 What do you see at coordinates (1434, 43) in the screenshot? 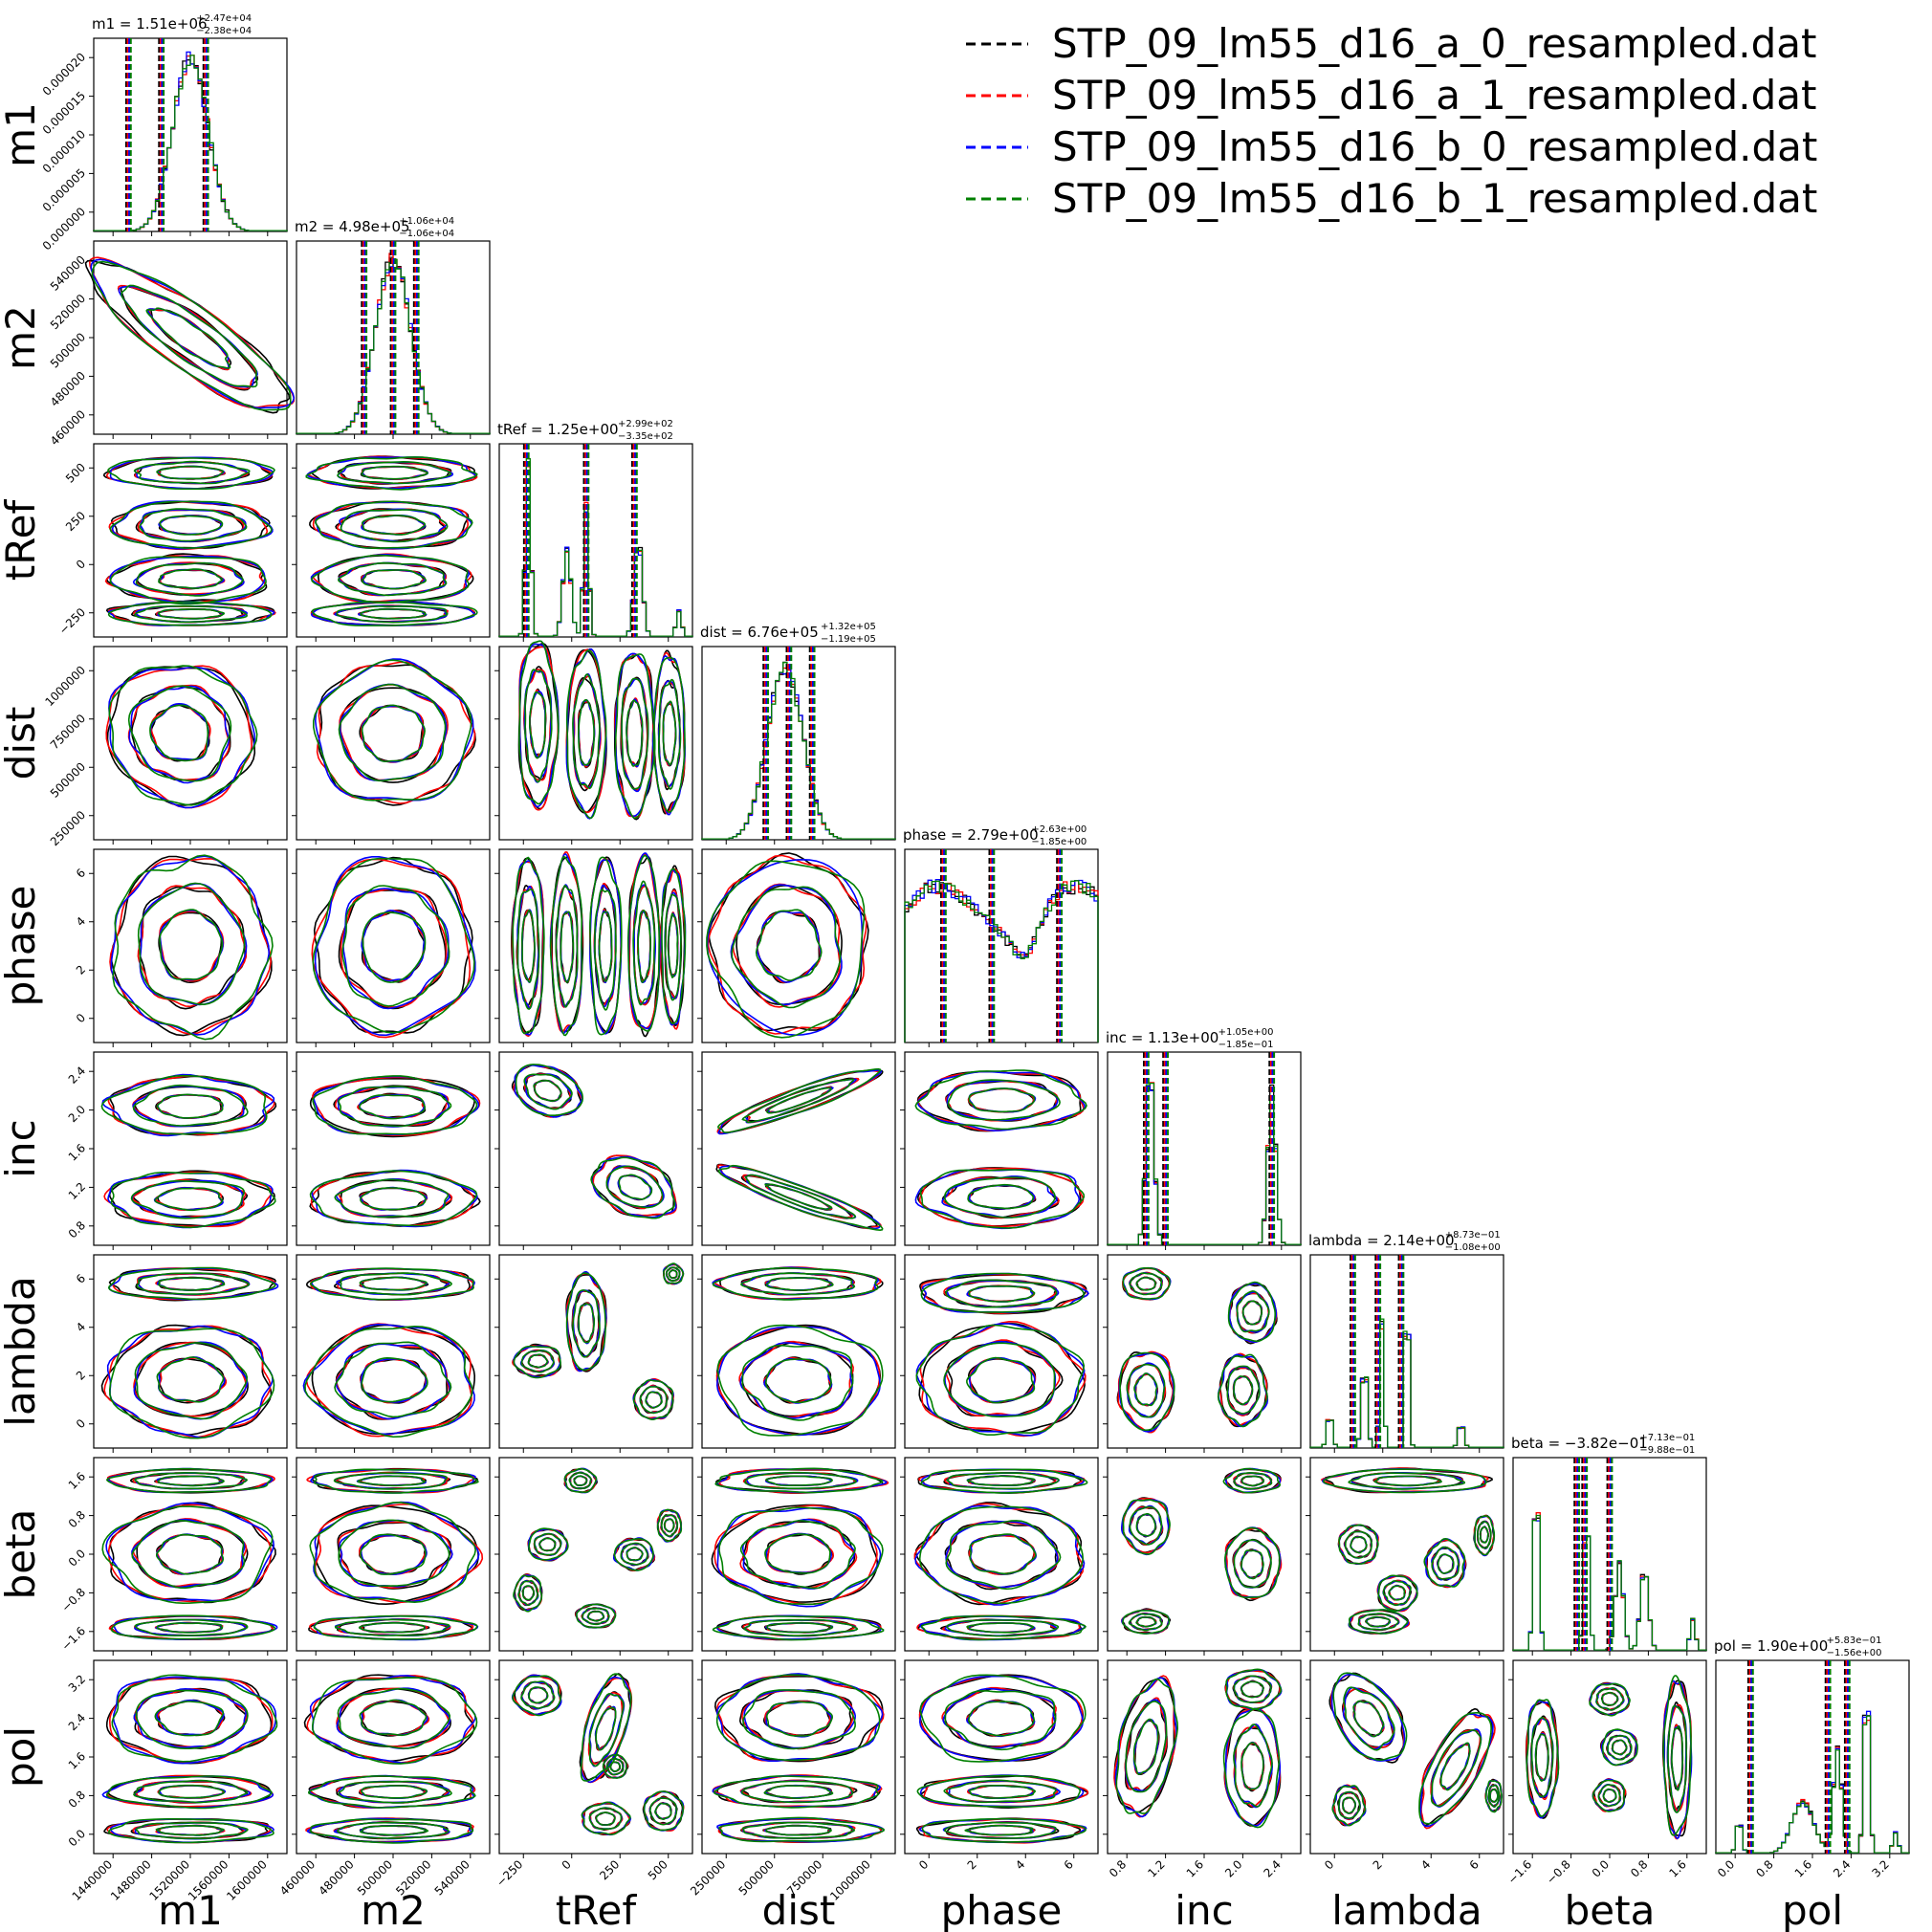
I see `legend-label: STP_09_lm55_d16_a_0_resampled.dat` at bounding box center [1434, 43].